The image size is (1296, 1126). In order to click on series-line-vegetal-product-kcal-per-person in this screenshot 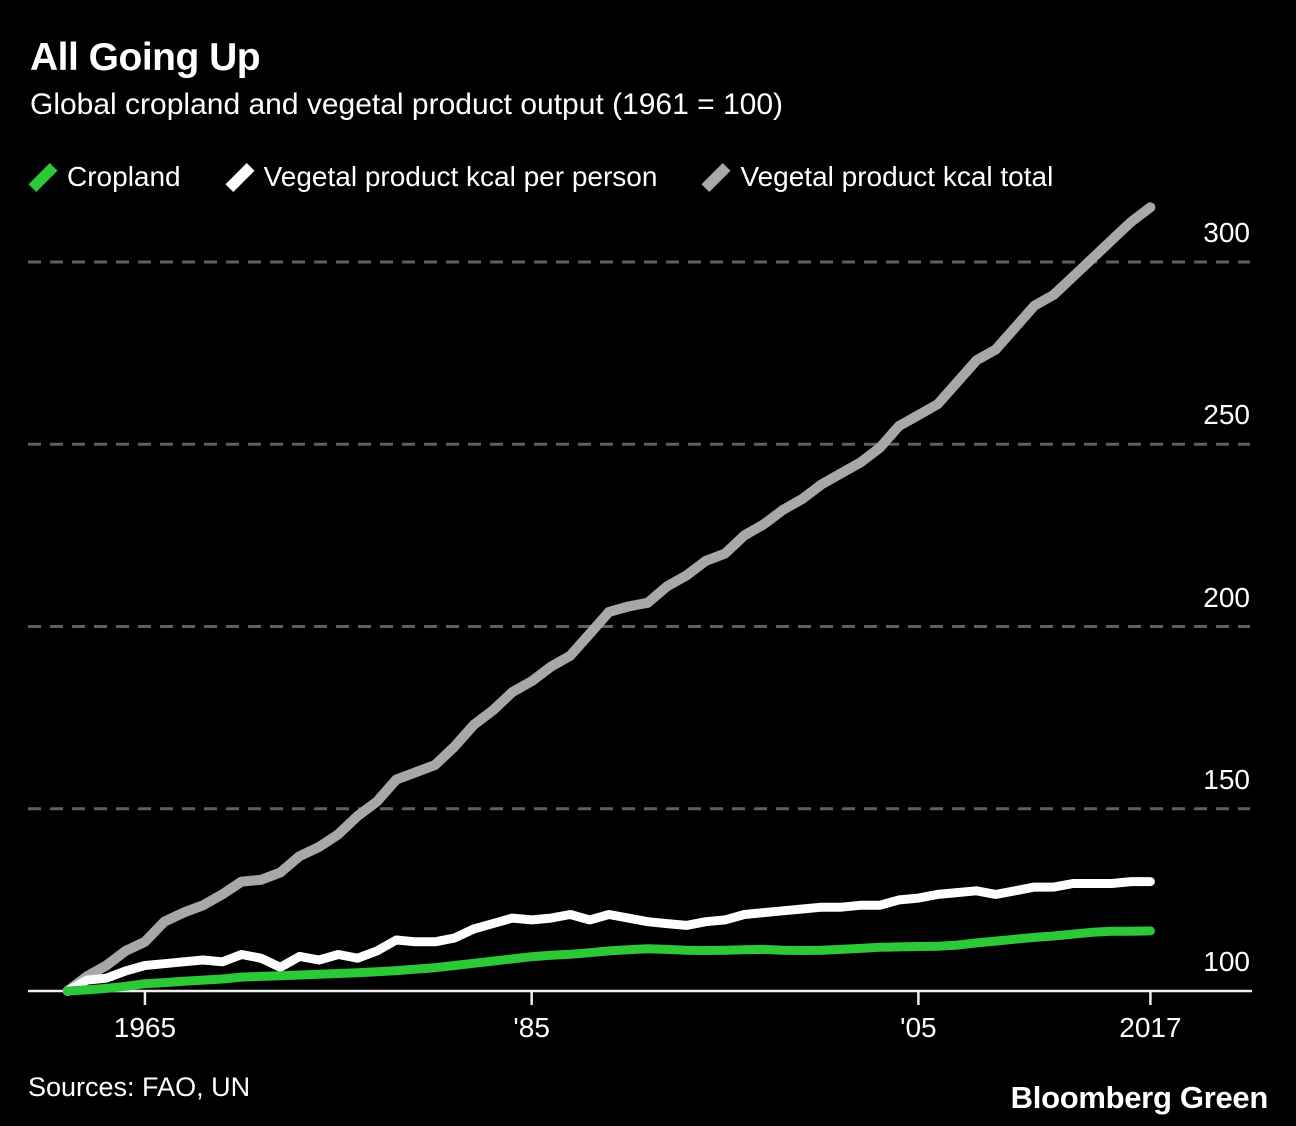, I will do `click(609, 936)`.